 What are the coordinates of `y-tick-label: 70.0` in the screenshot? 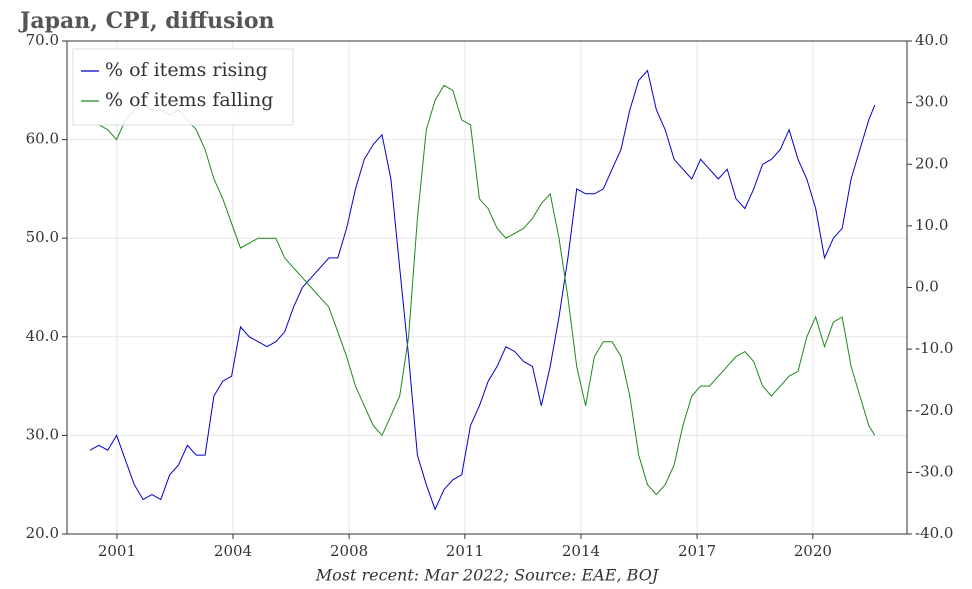 It's located at (42, 40).